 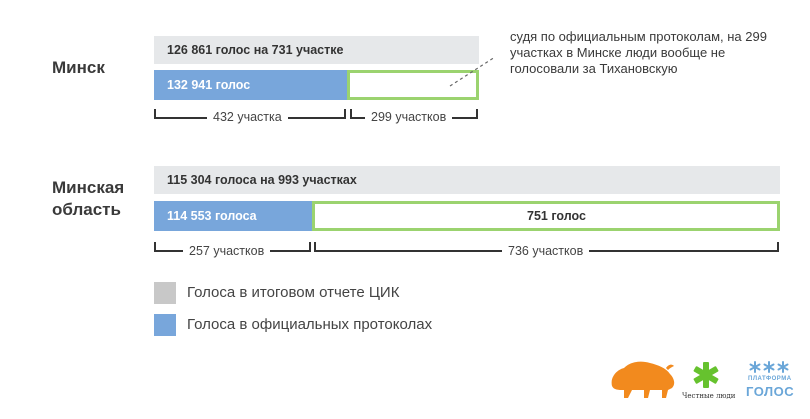 I want to click on oblast-bracket-736-label: 736 участков, so click(x=546, y=251).